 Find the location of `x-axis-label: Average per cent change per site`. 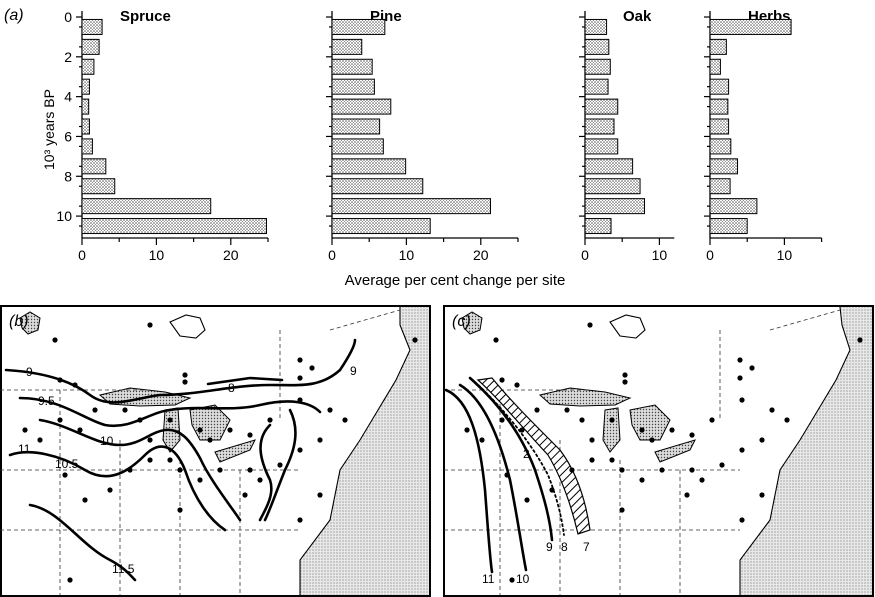

x-axis-label: Average per cent change per site is located at coordinates (455, 280).